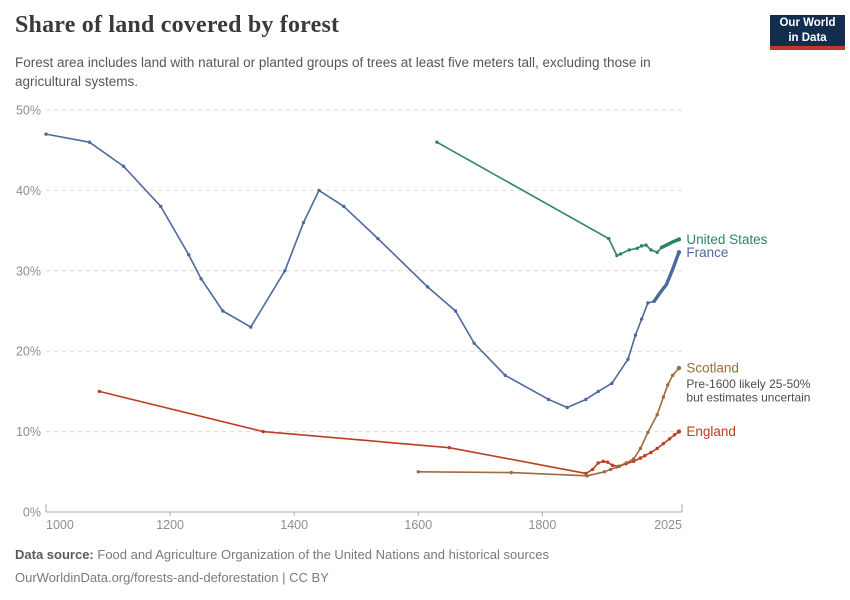  What do you see at coordinates (28, 271) in the screenshot?
I see `y-tick-label-30: 30%` at bounding box center [28, 271].